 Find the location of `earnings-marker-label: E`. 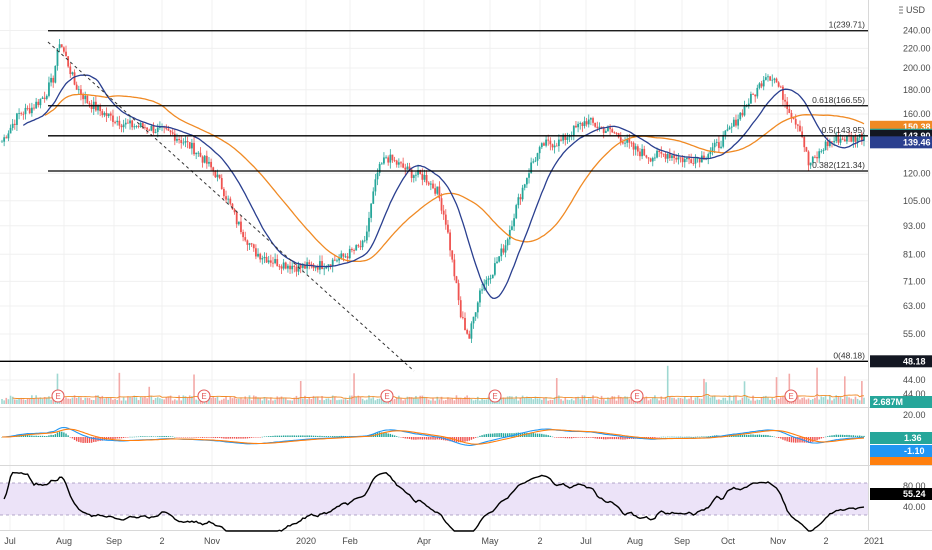

earnings-marker-label: E is located at coordinates (203, 396).